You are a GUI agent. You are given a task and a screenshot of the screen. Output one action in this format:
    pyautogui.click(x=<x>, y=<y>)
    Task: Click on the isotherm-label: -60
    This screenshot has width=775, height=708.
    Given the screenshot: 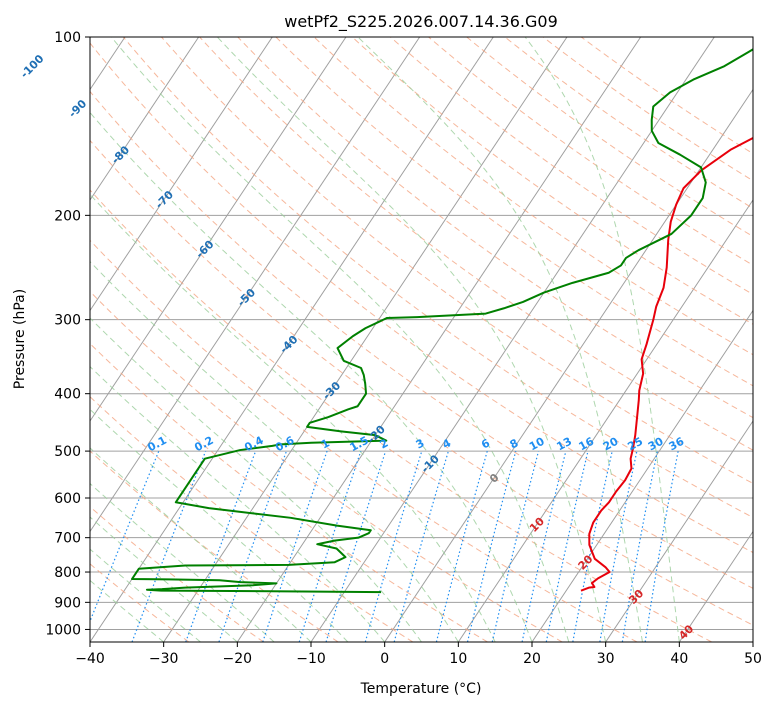 What is the action you would take?
    pyautogui.click(x=204, y=249)
    